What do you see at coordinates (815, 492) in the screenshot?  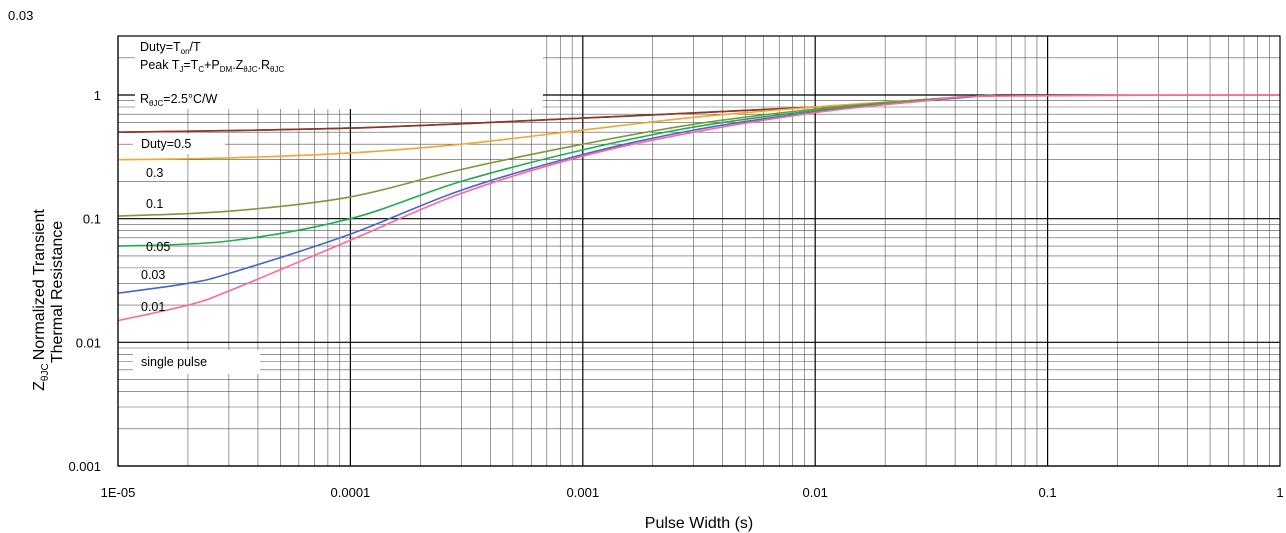 I see `x-tick-label: 0.01` at bounding box center [815, 492].